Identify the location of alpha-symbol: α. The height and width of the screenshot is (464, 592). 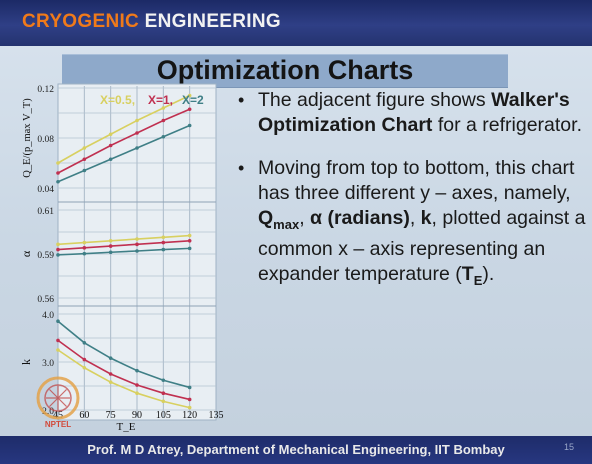
(316, 218).